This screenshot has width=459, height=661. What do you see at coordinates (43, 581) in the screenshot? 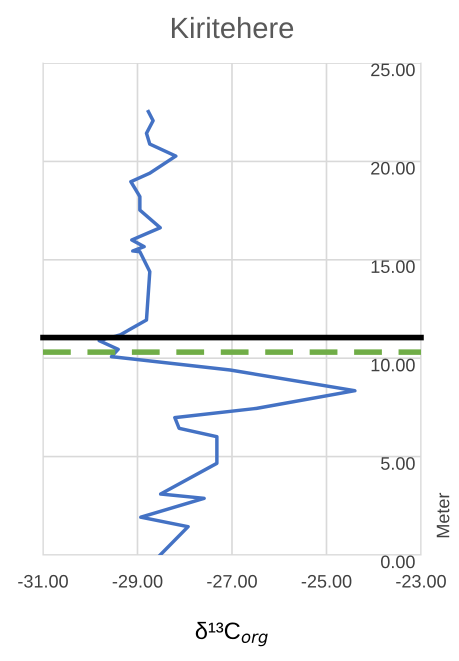
I see `x-tick-label: -31.00` at bounding box center [43, 581].